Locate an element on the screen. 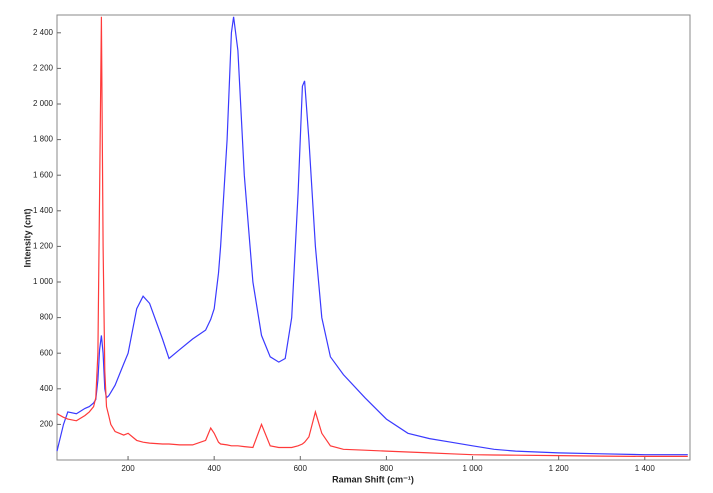 The width and height of the screenshot is (713, 493). y-tick-label: 600 is located at coordinates (47, 352).